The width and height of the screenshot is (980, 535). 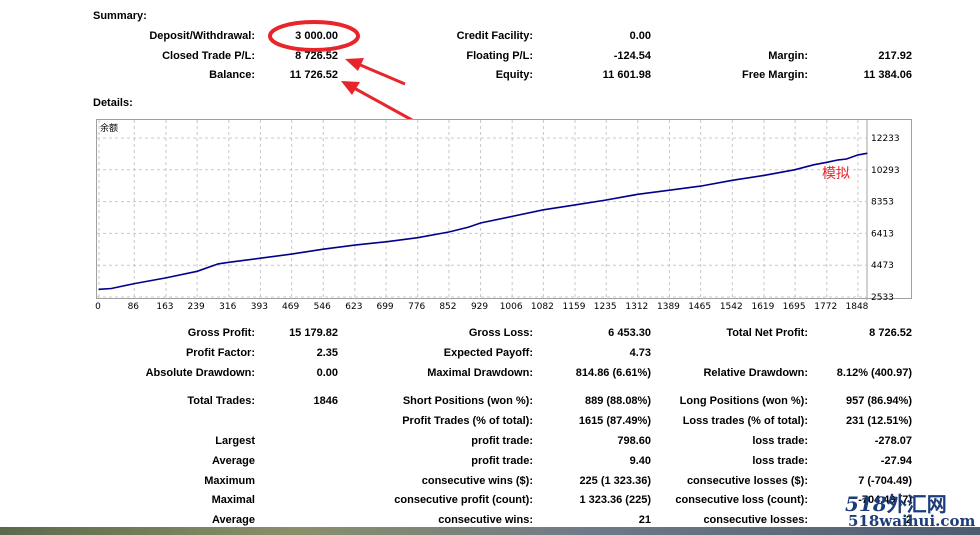 What do you see at coordinates (133, 307) in the screenshot?
I see `chart-x-tick-label-1: 86` at bounding box center [133, 307].